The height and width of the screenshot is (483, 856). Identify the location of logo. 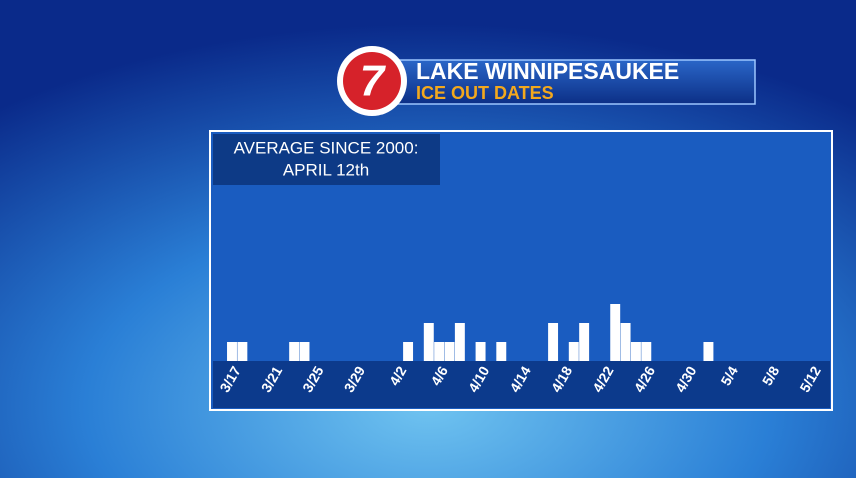
(372, 81).